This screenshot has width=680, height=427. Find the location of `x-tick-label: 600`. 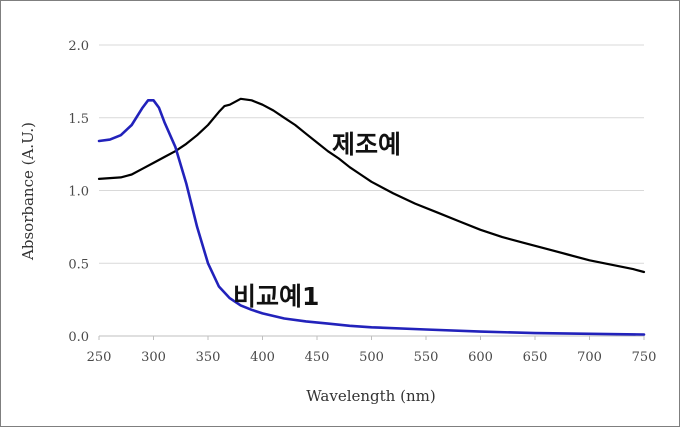

x-tick-label: 600 is located at coordinates (480, 357).